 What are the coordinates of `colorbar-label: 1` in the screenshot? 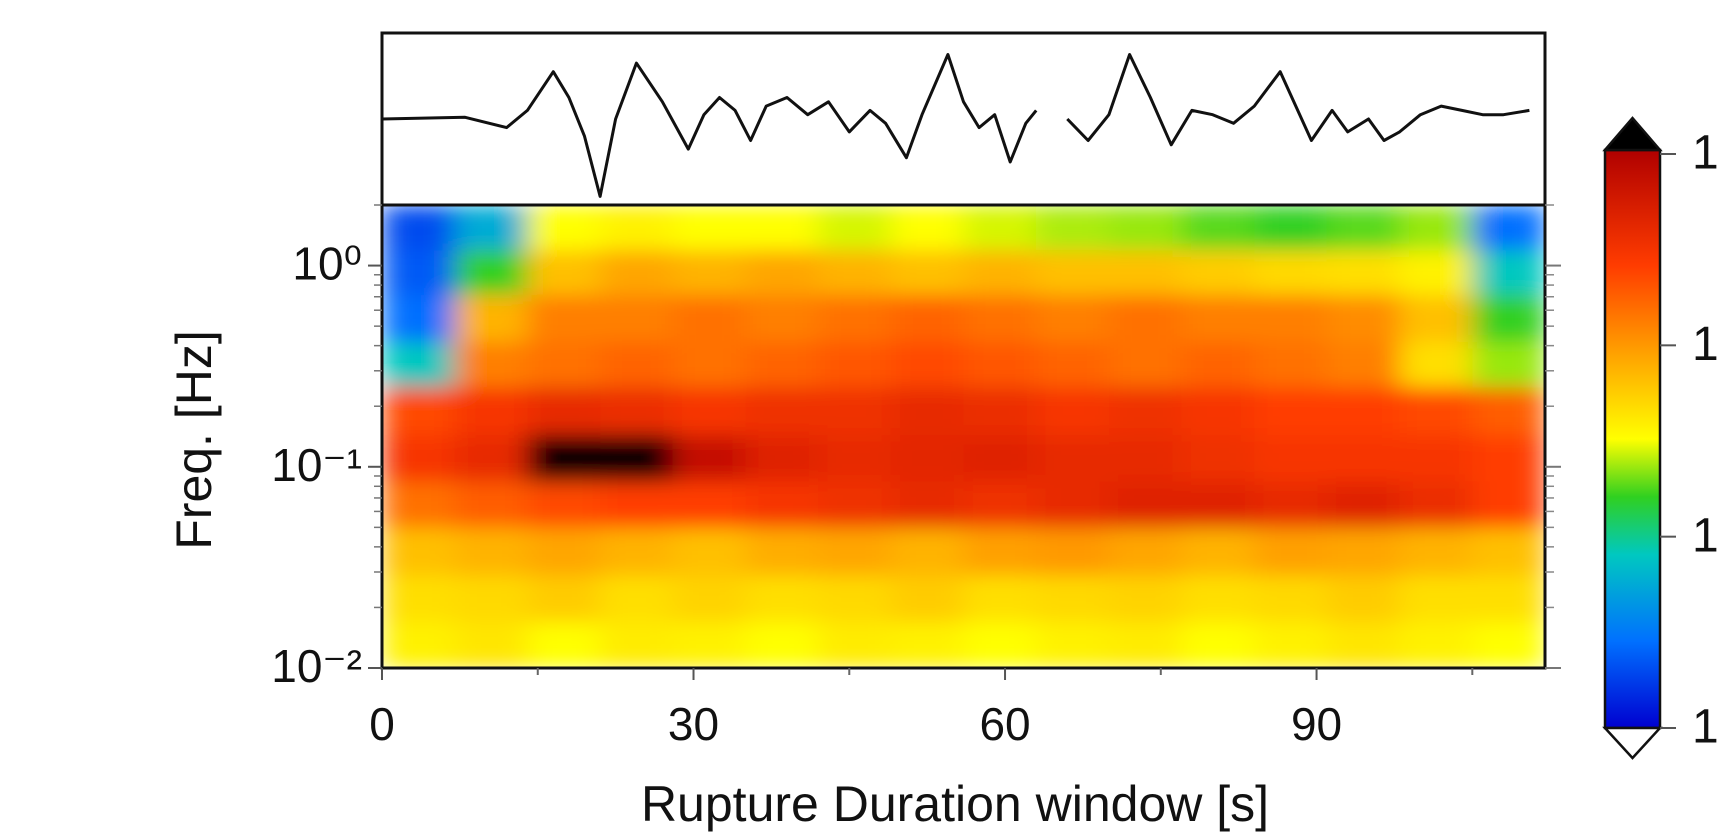 It's located at (1705, 153).